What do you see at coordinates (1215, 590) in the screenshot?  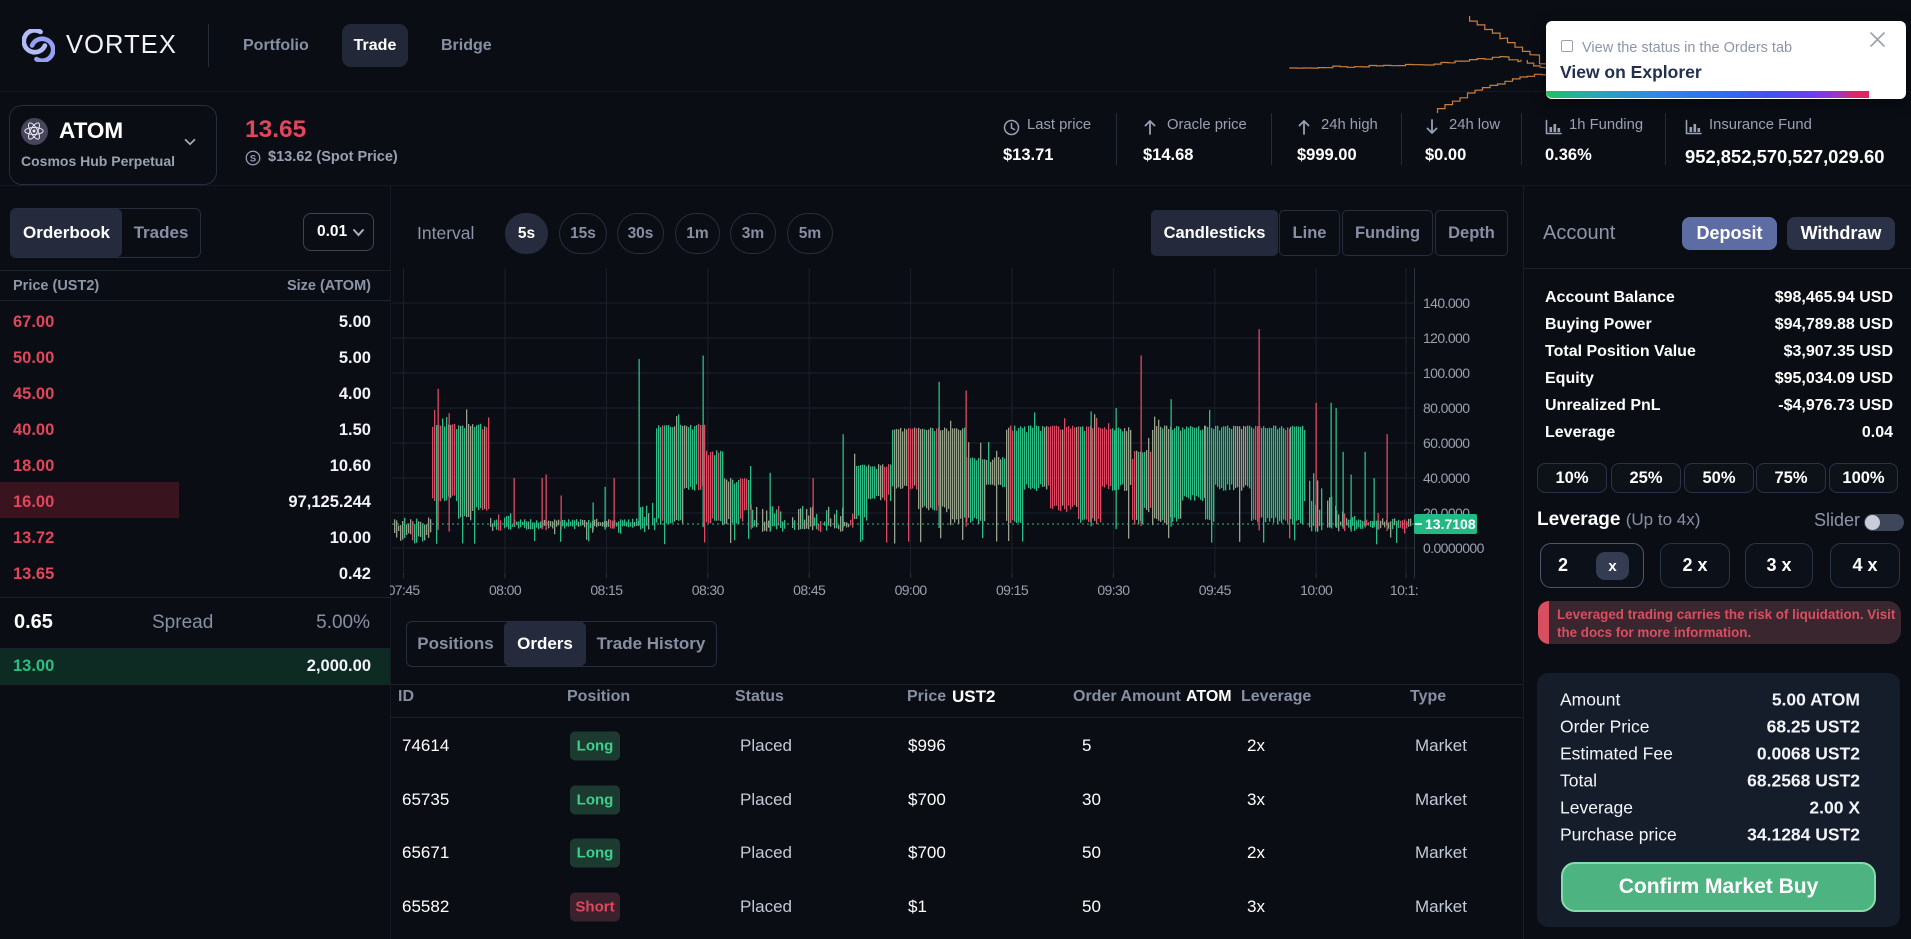 I see `svg-text: 09:45` at bounding box center [1215, 590].